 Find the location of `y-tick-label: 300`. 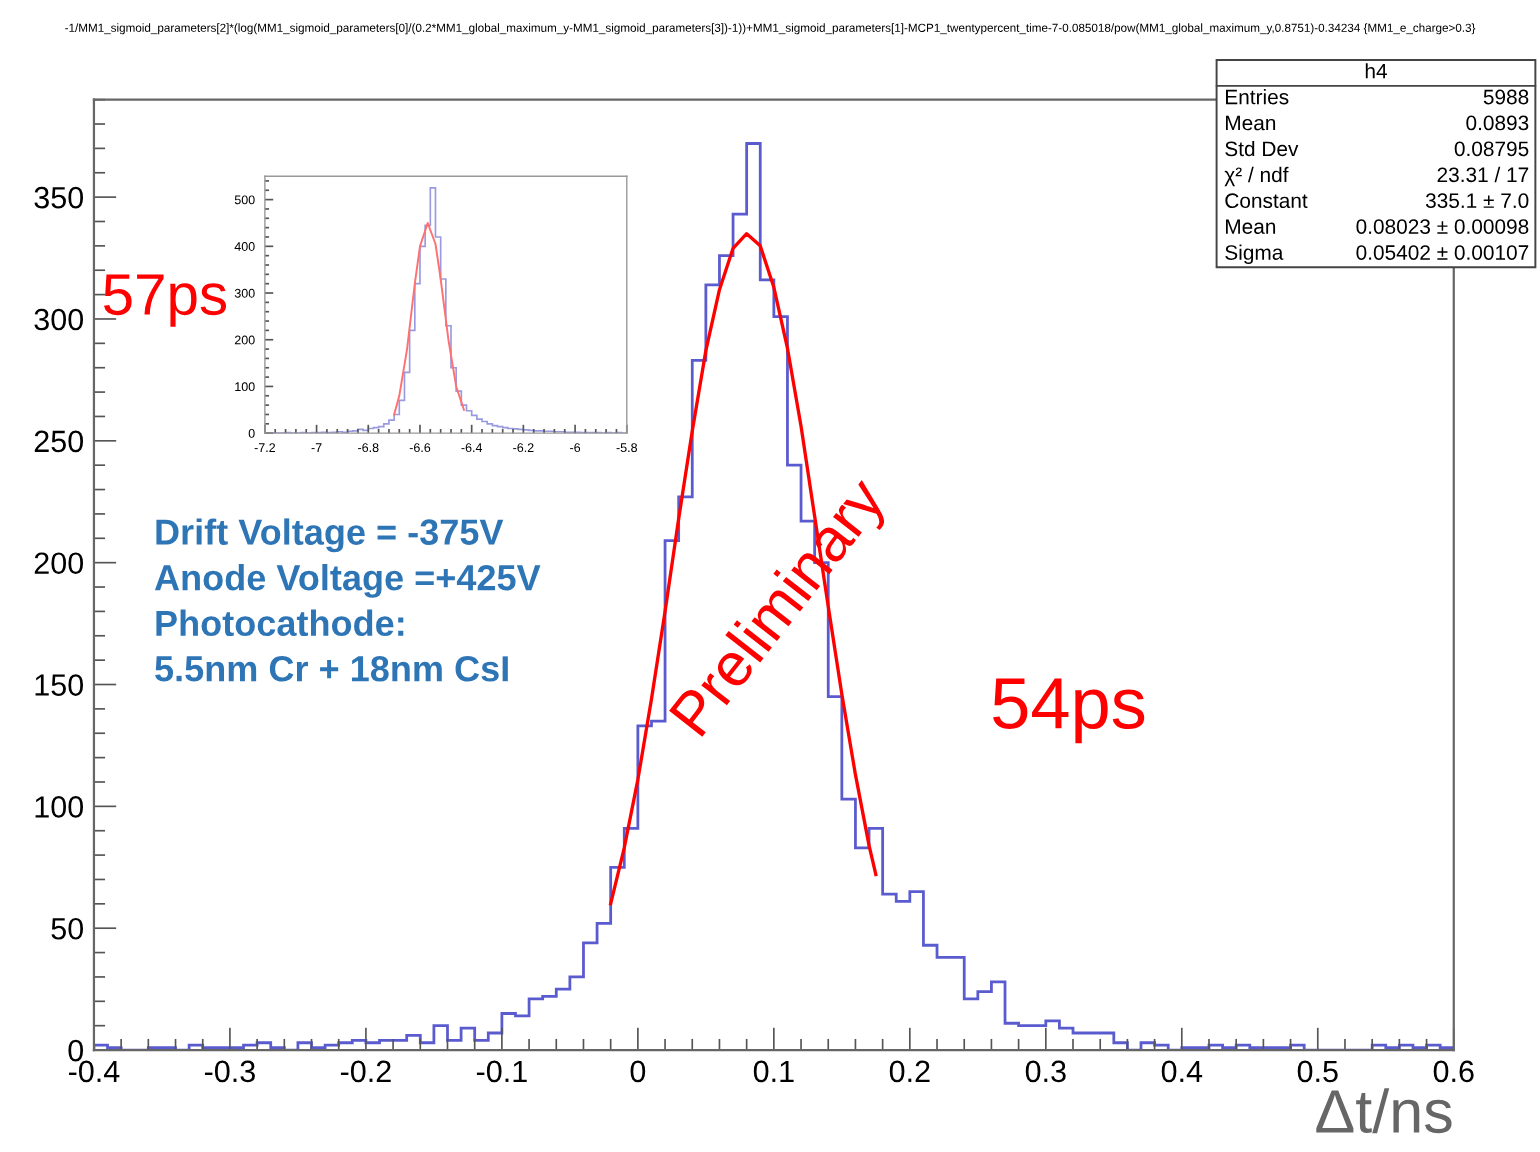

y-tick-label: 300 is located at coordinates (59, 319).